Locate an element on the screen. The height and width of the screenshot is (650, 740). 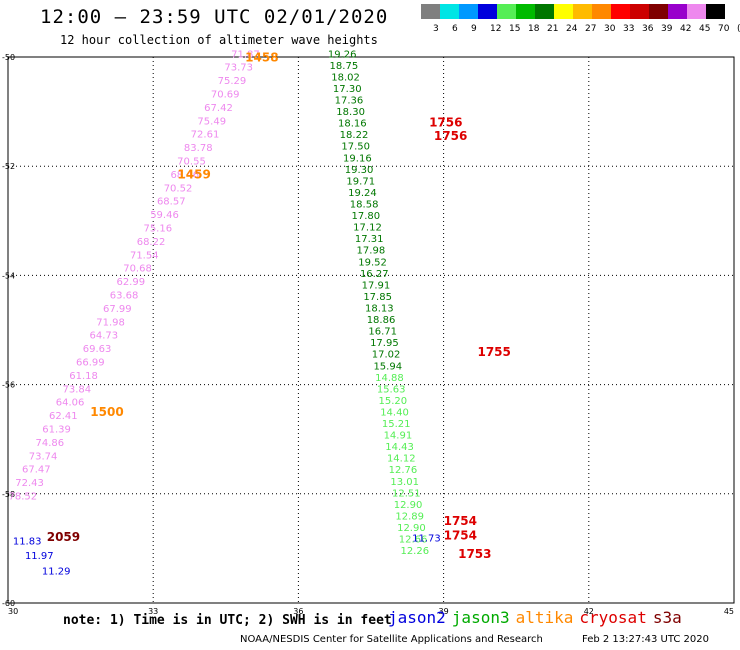
altika-wave-height: 63.68 is located at coordinates (124, 296).